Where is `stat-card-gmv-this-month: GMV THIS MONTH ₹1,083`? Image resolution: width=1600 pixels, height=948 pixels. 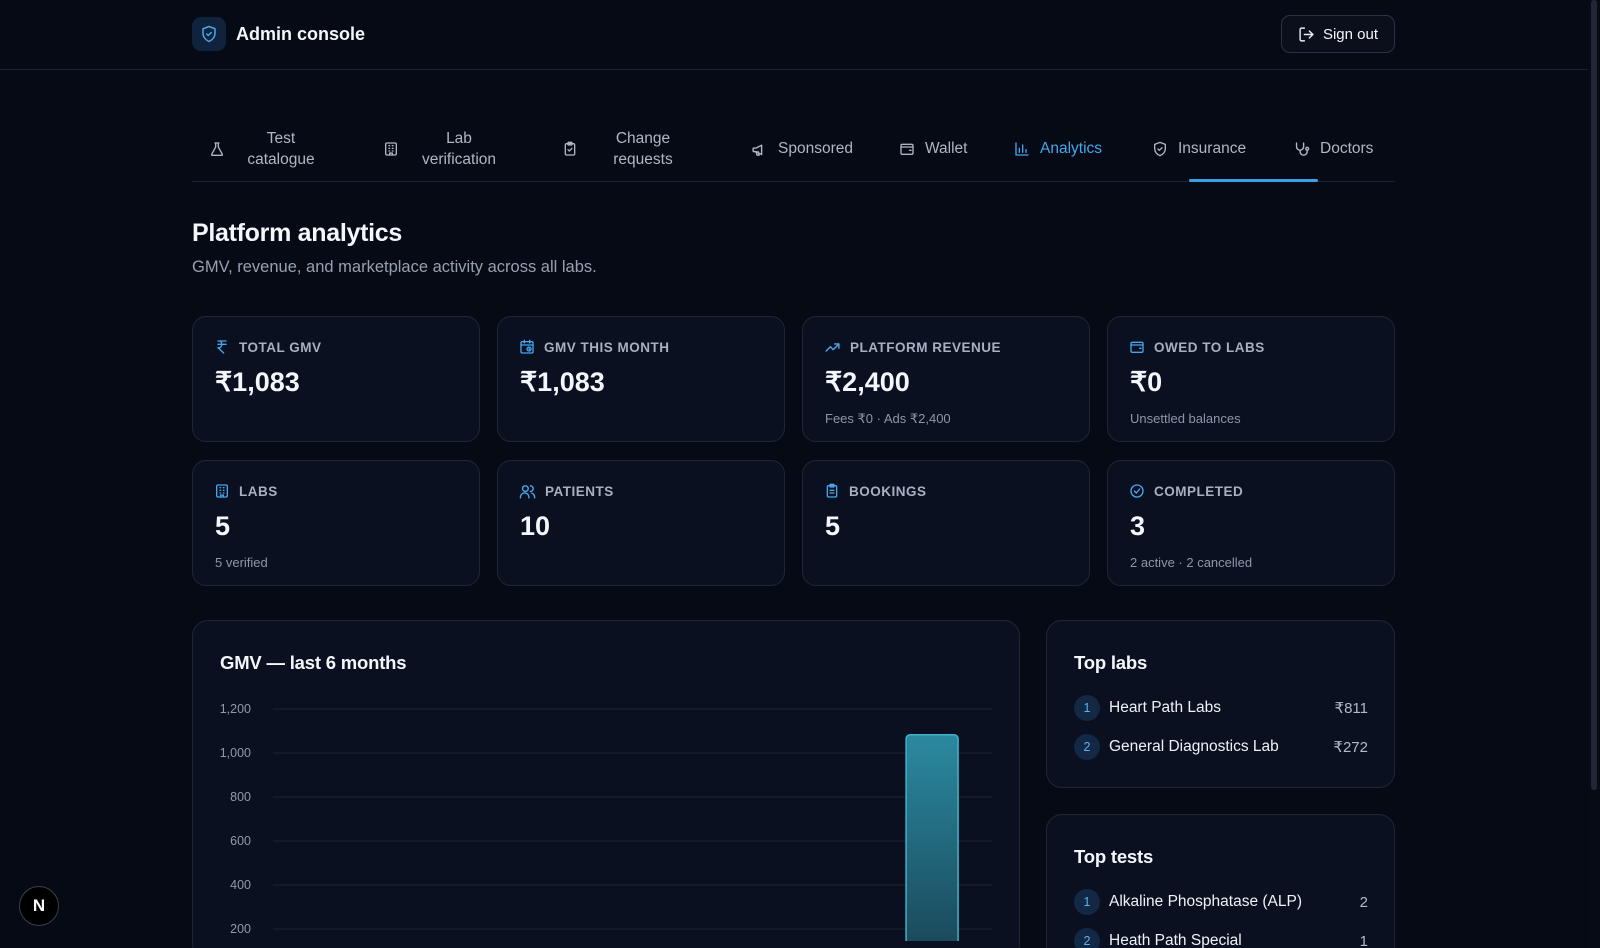
stat-card-gmv-this-month: GMV THIS MONTH ₹1,083 is located at coordinates (641, 379).